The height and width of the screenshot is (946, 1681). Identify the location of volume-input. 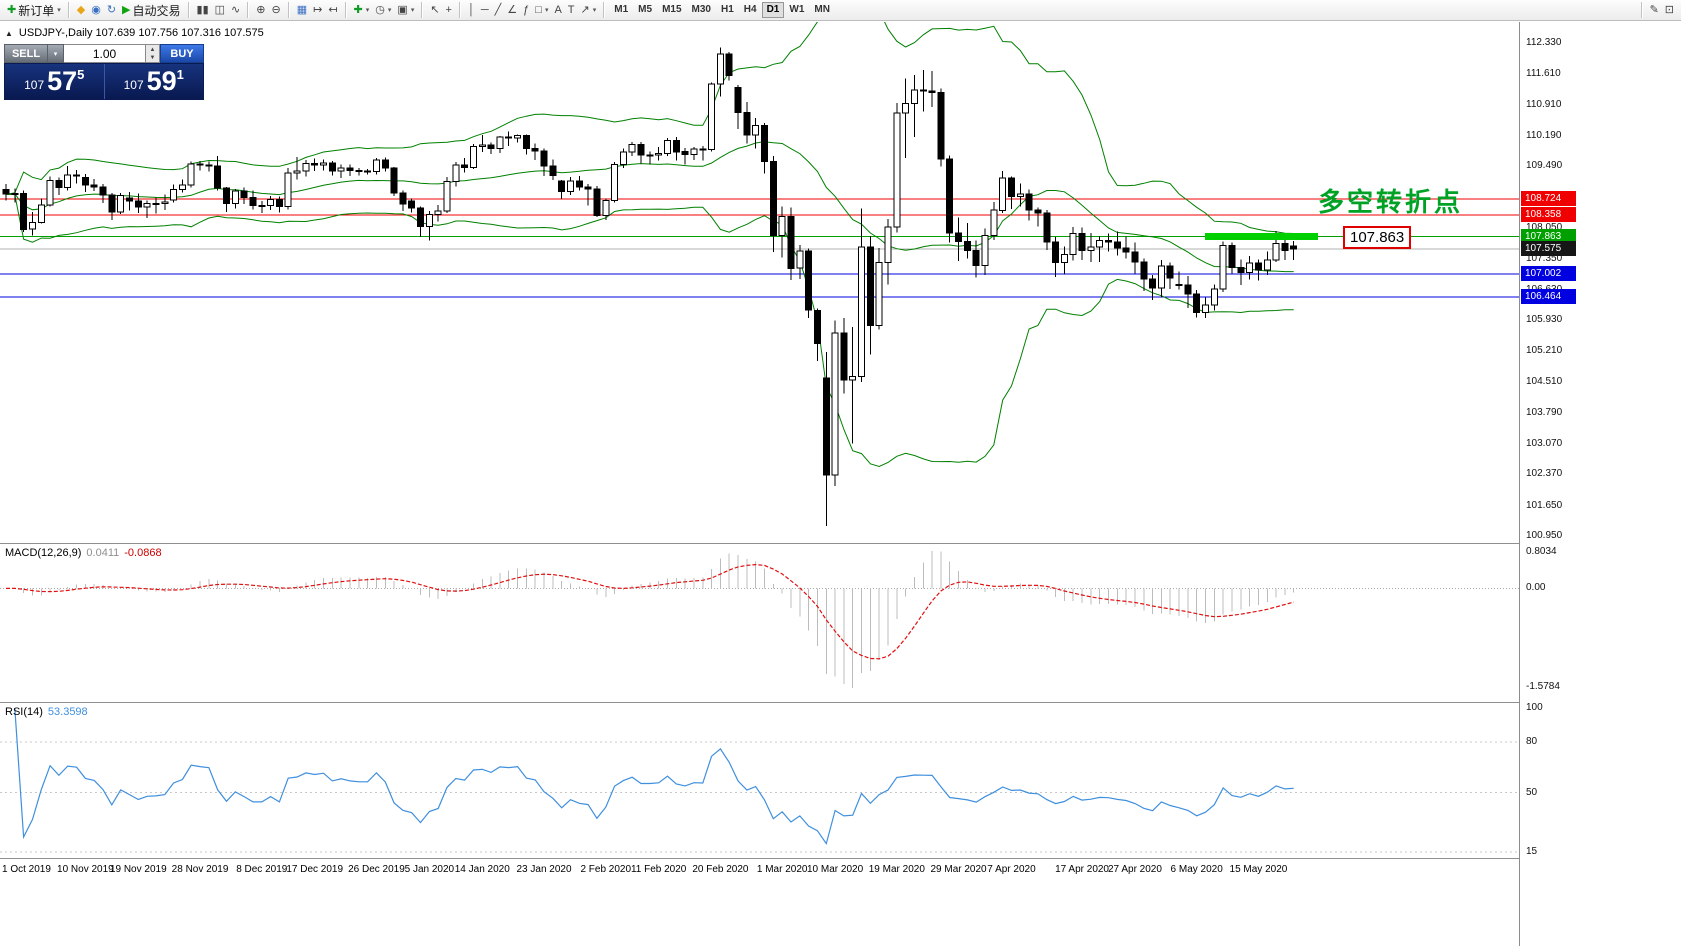
(105, 53).